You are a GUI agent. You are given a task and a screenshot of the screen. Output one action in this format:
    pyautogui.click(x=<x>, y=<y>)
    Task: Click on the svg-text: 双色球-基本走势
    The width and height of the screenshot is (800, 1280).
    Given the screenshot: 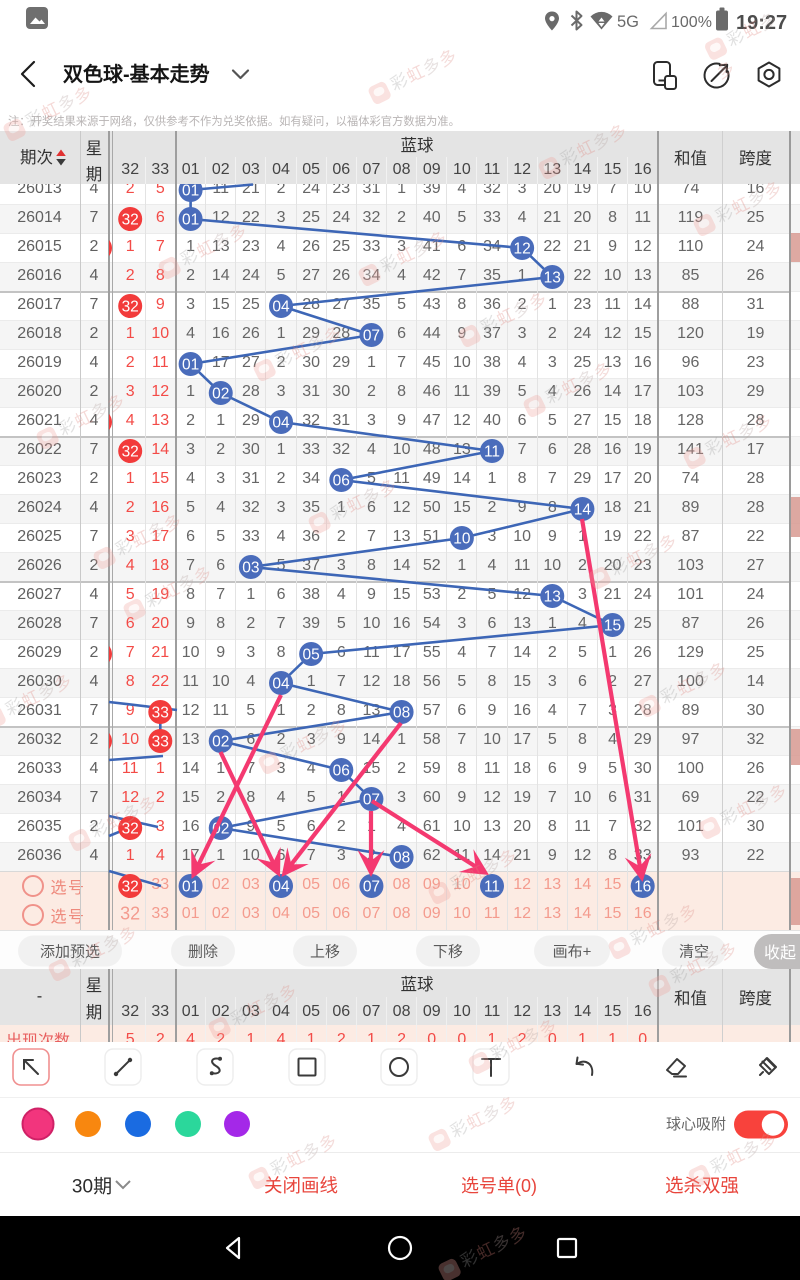 What is the action you would take?
    pyautogui.click(x=136, y=74)
    